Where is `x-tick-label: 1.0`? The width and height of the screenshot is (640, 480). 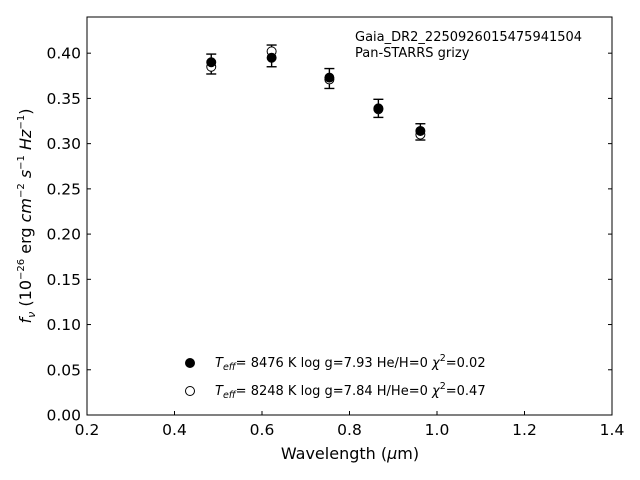
x-tick-label: 1.0 is located at coordinates (437, 430).